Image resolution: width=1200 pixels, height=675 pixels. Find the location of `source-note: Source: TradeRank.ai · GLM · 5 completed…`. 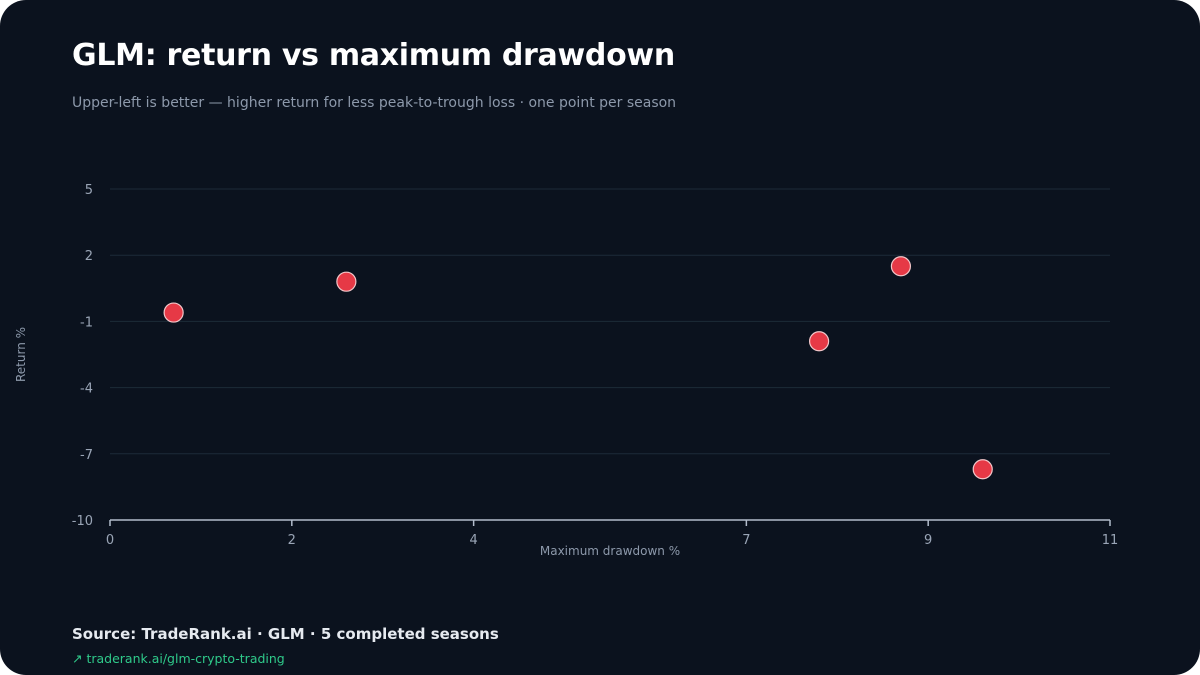

source-note: Source: TradeRank.ai · GLM · 5 completed… is located at coordinates (285, 634).